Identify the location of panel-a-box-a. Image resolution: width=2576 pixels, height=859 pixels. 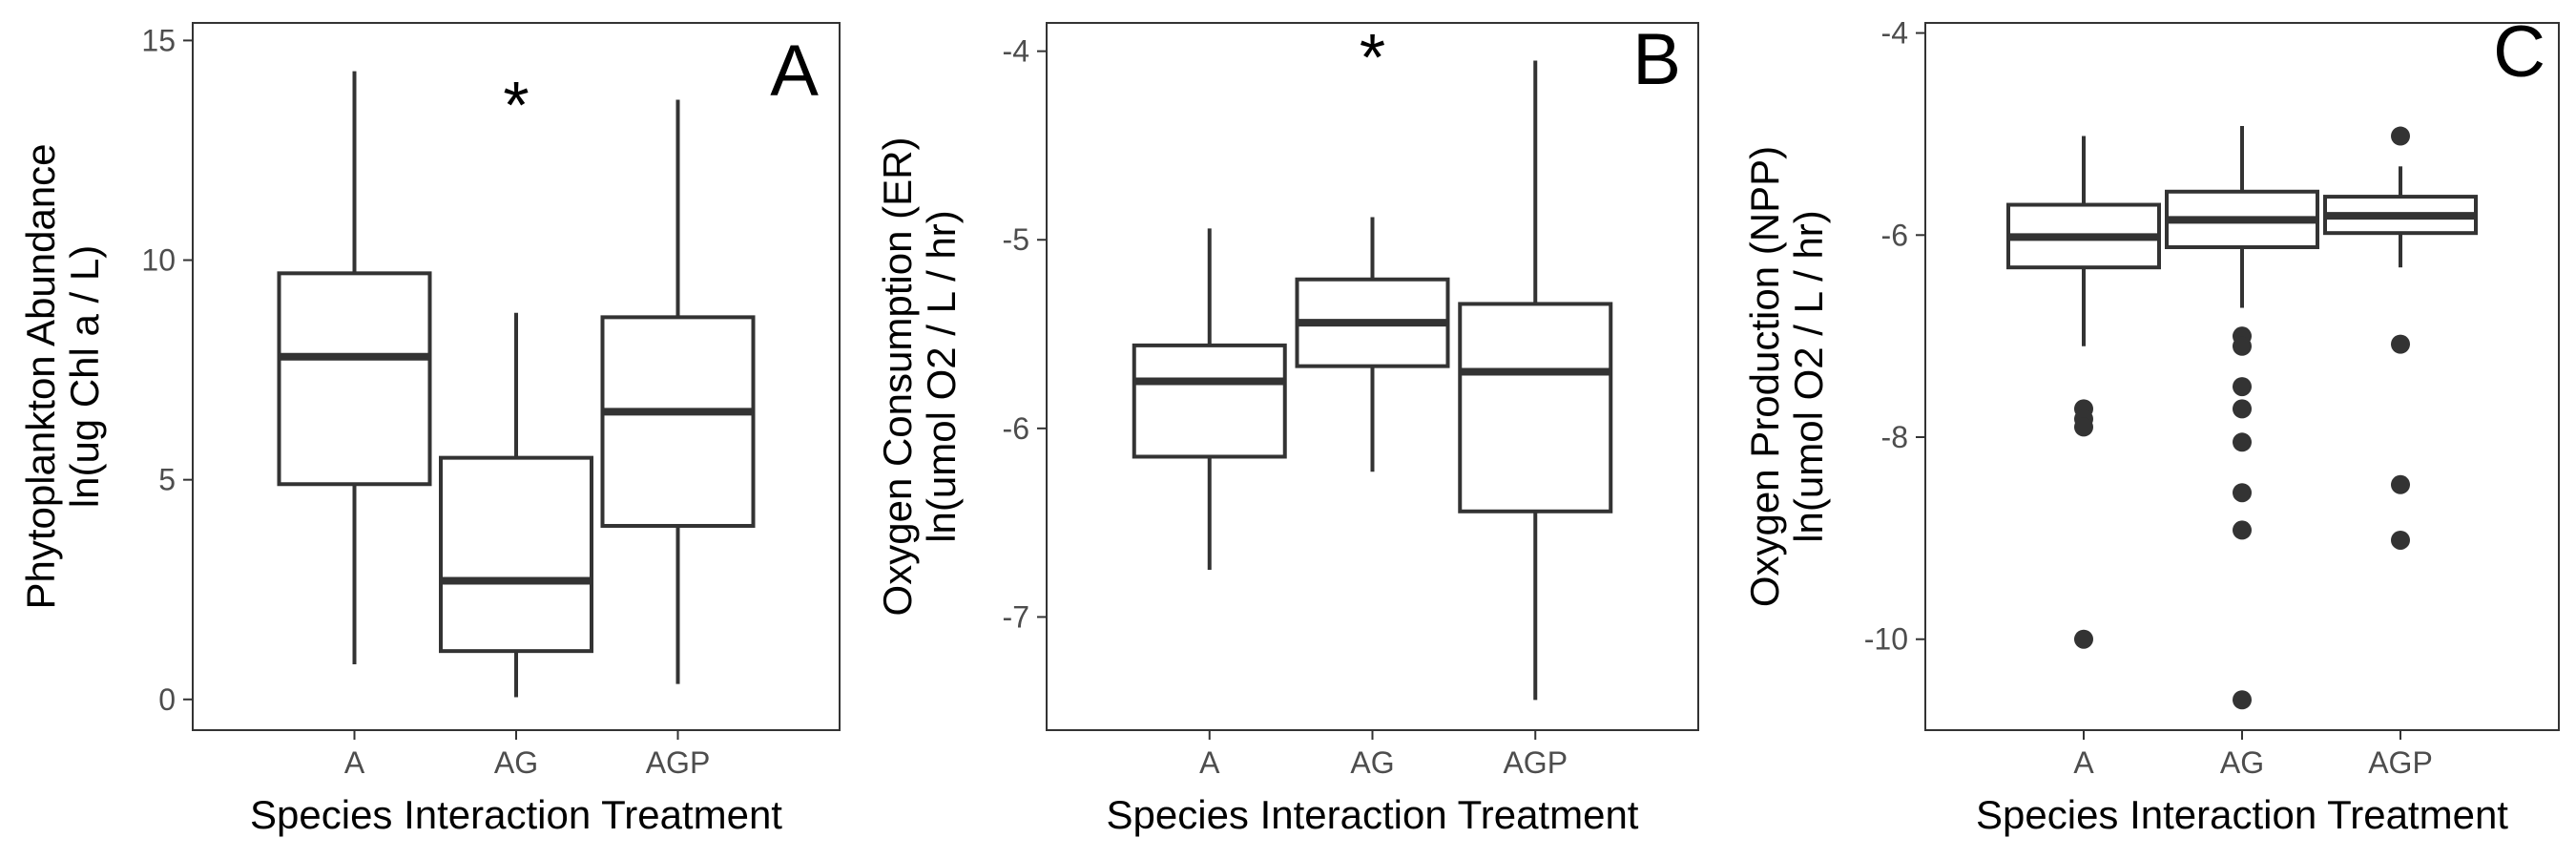
(354, 379).